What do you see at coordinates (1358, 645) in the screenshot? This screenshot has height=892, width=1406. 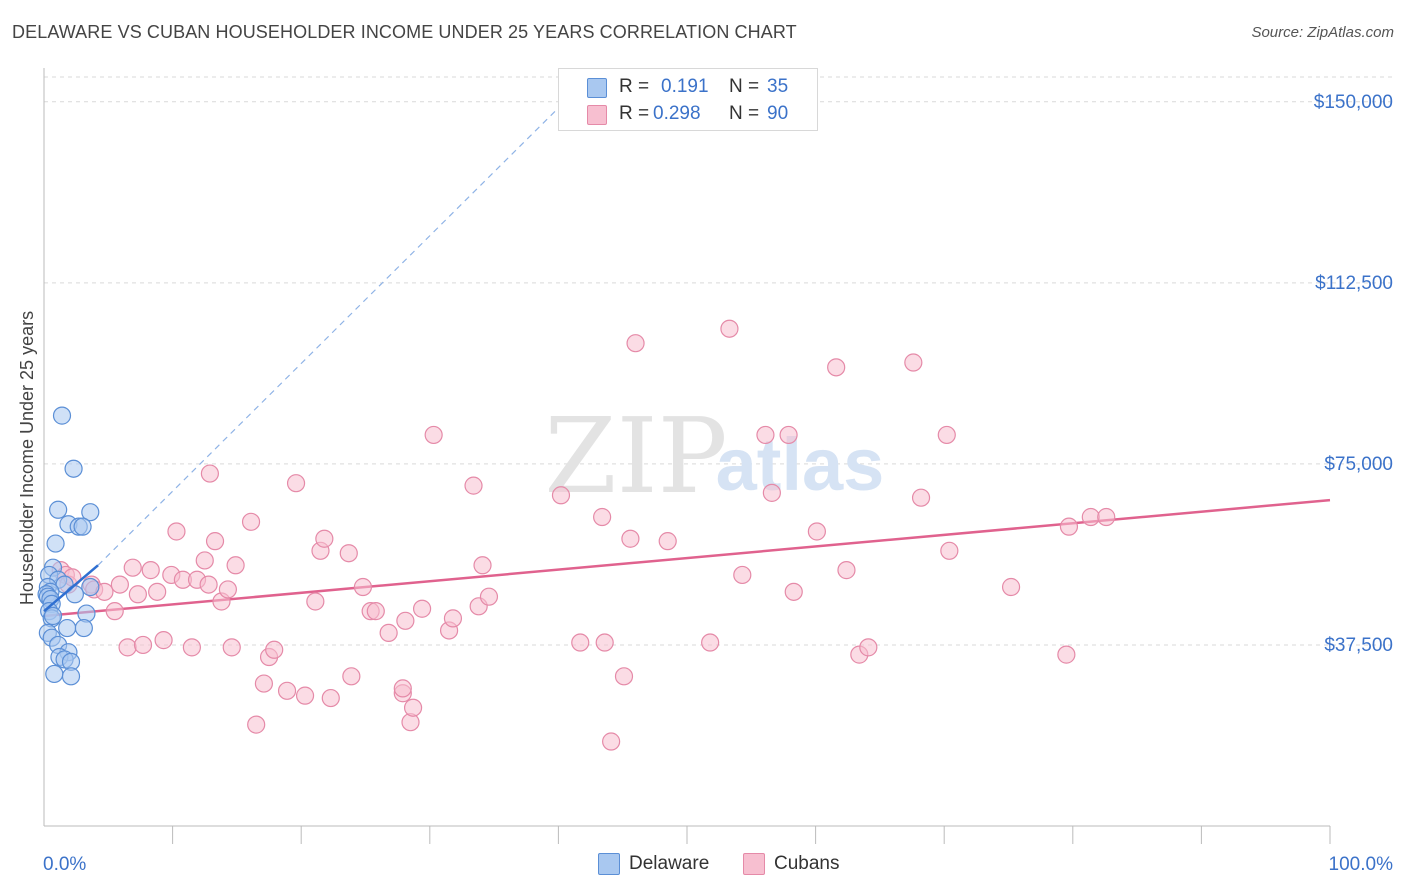 I see `y-tick-label: $37,500` at bounding box center [1358, 645].